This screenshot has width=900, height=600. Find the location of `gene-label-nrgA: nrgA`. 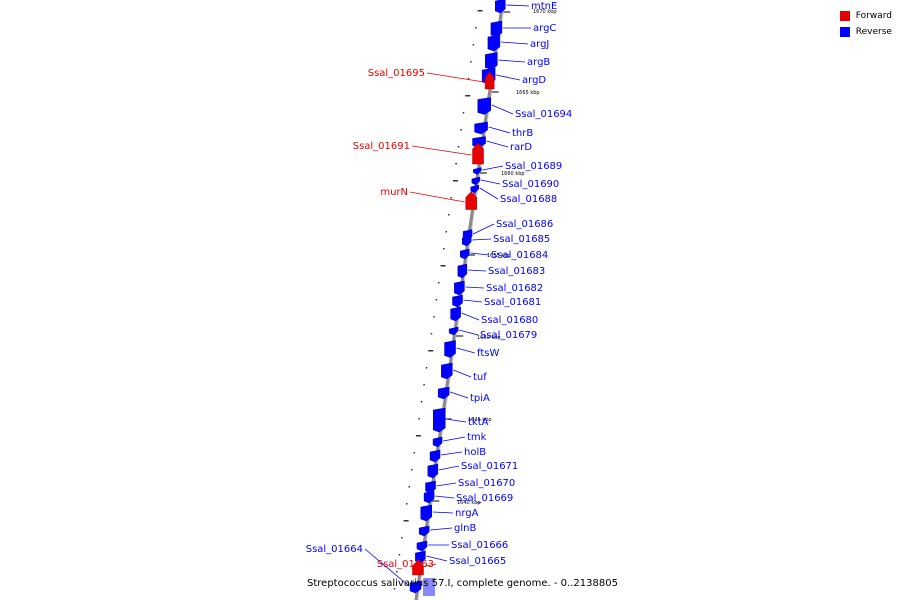

gene-label-nrgA: nrgA is located at coordinates (467, 513).